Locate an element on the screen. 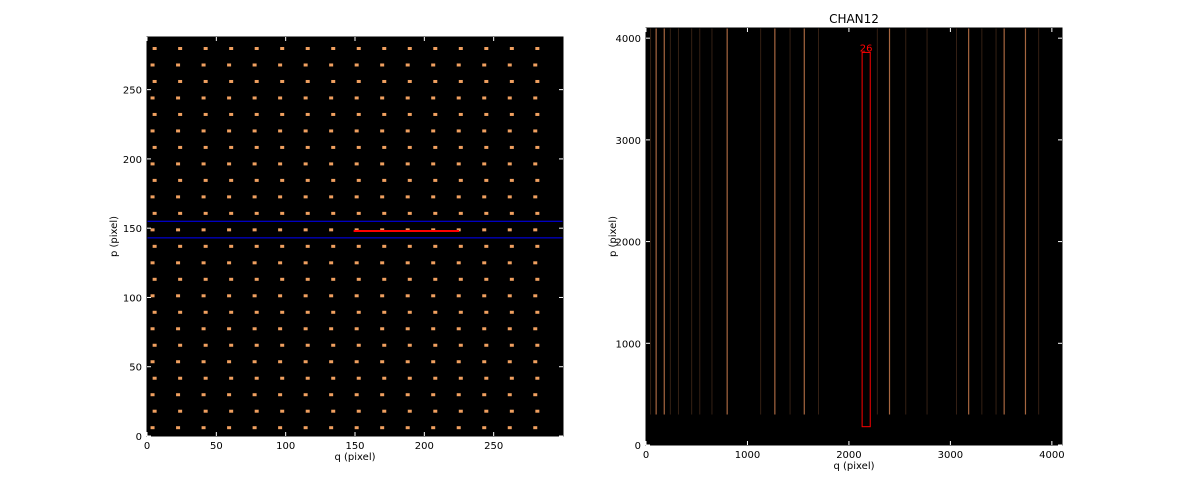  y-tick-label: 2000 is located at coordinates (628, 243).